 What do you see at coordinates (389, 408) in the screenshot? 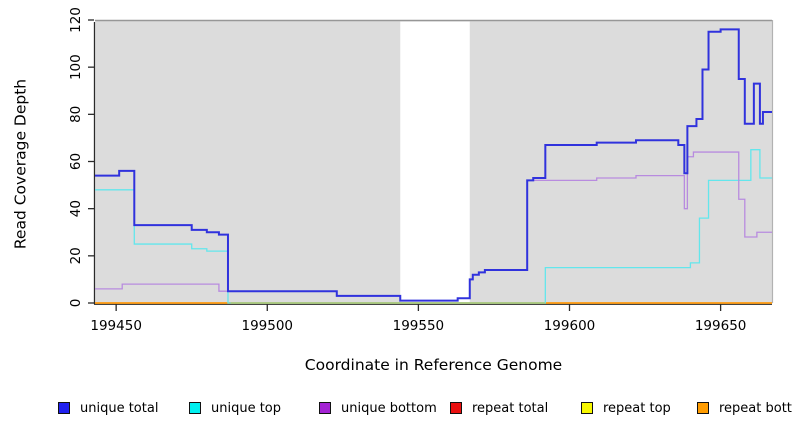
I see `legend-label: unique bottom` at bounding box center [389, 408].